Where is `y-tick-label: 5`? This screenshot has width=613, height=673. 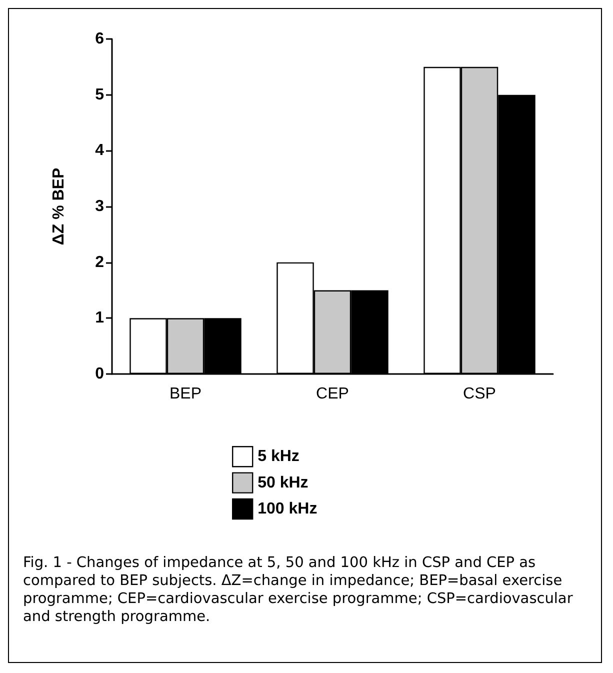
y-tick-label: 5 is located at coordinates (99, 95).